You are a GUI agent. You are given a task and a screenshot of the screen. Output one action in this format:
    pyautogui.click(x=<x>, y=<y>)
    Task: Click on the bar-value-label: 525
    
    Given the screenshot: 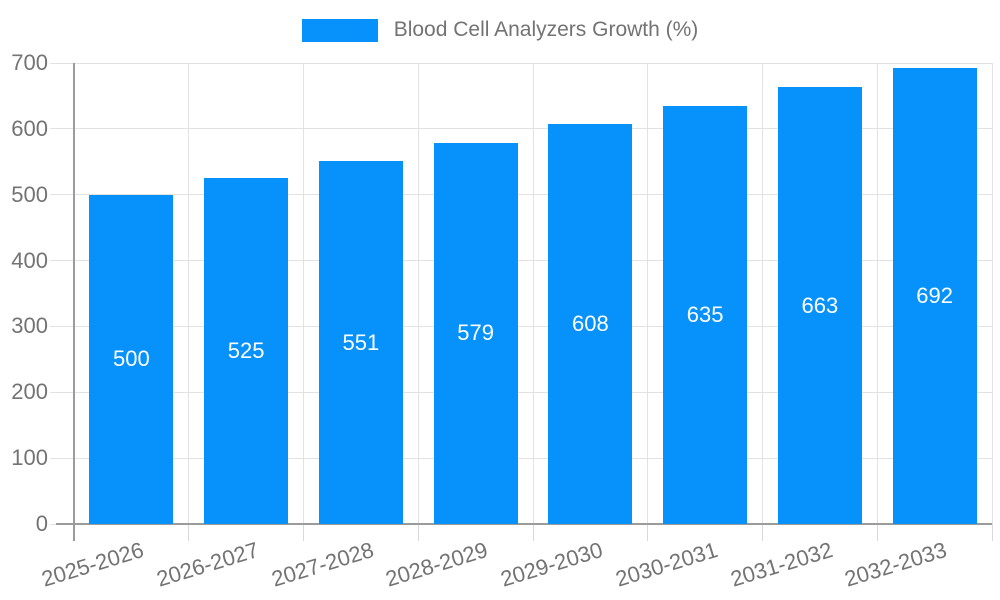 What is the action you would take?
    pyautogui.click(x=246, y=351)
    